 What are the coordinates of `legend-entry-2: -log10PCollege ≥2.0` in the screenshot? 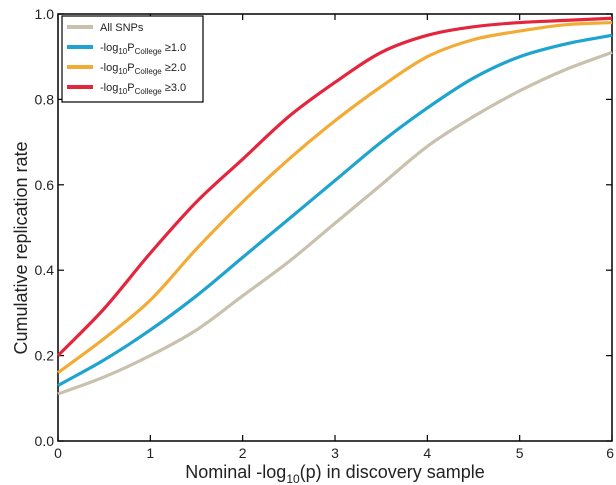 It's located at (143, 69).